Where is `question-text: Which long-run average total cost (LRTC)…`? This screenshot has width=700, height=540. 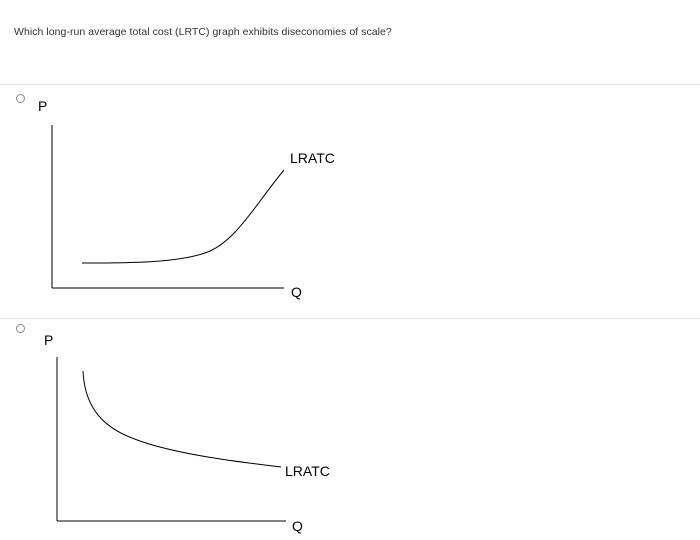
question-text: Which long-run average total cost (LRTC)… is located at coordinates (203, 32).